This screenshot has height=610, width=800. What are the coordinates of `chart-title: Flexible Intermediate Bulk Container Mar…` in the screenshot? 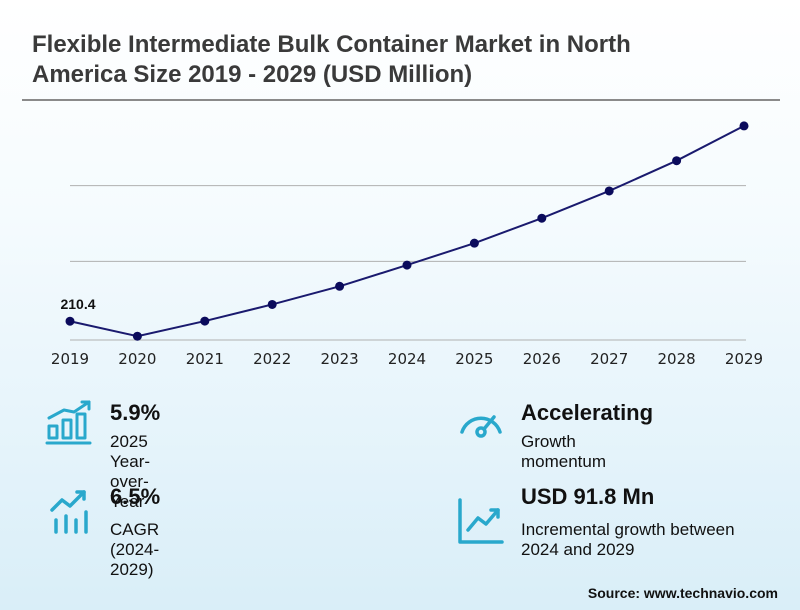 It's located at (331, 59).